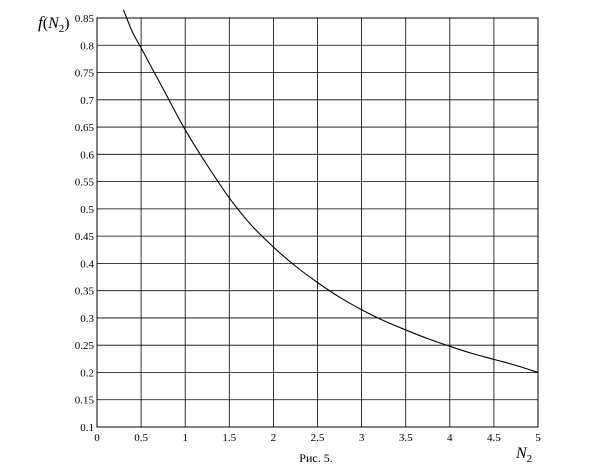  What do you see at coordinates (87, 428) in the screenshot?
I see `y-tick-label: 0.1` at bounding box center [87, 428].